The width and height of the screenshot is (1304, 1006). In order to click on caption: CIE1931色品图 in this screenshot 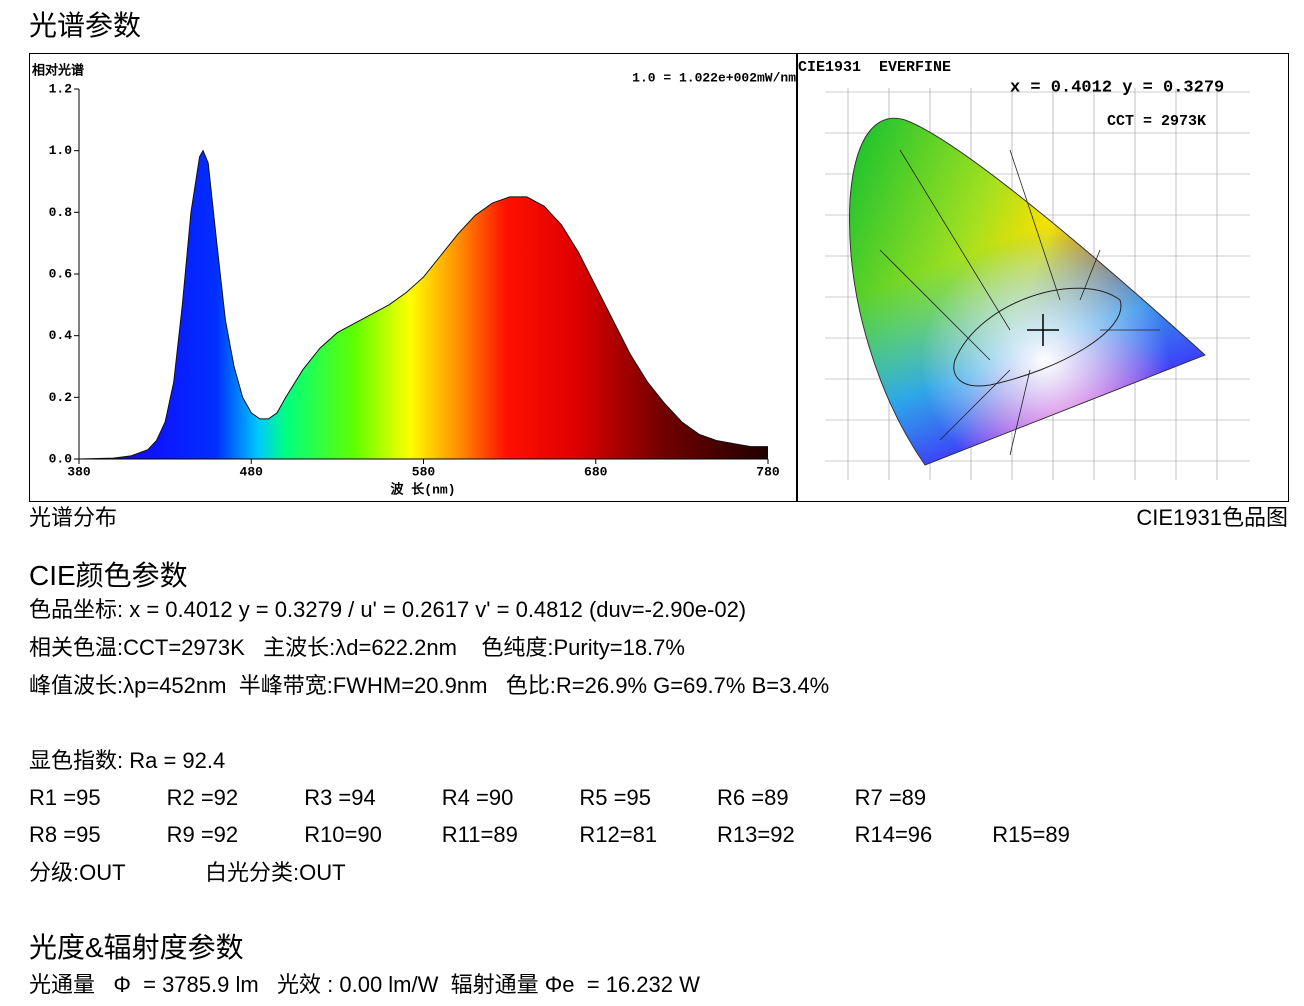, I will do `click(1212, 517)`.